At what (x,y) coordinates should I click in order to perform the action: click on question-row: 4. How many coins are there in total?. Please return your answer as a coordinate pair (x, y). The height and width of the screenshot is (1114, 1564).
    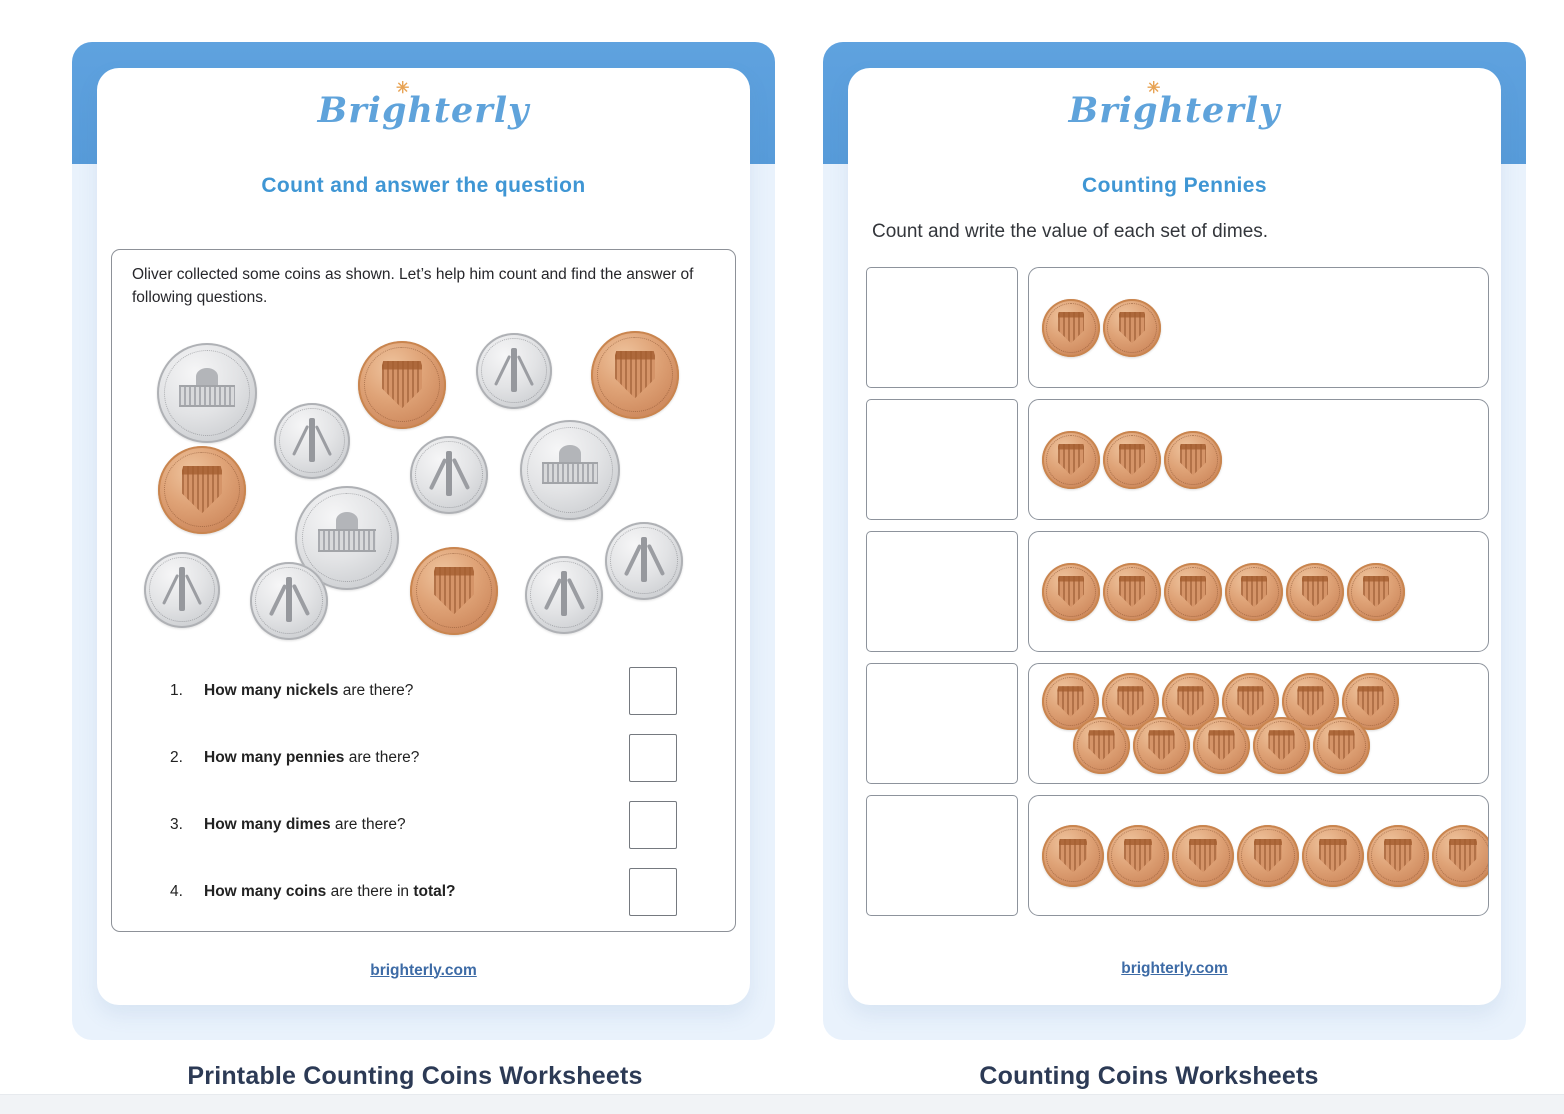
    Looking at the image, I should click on (423, 891).